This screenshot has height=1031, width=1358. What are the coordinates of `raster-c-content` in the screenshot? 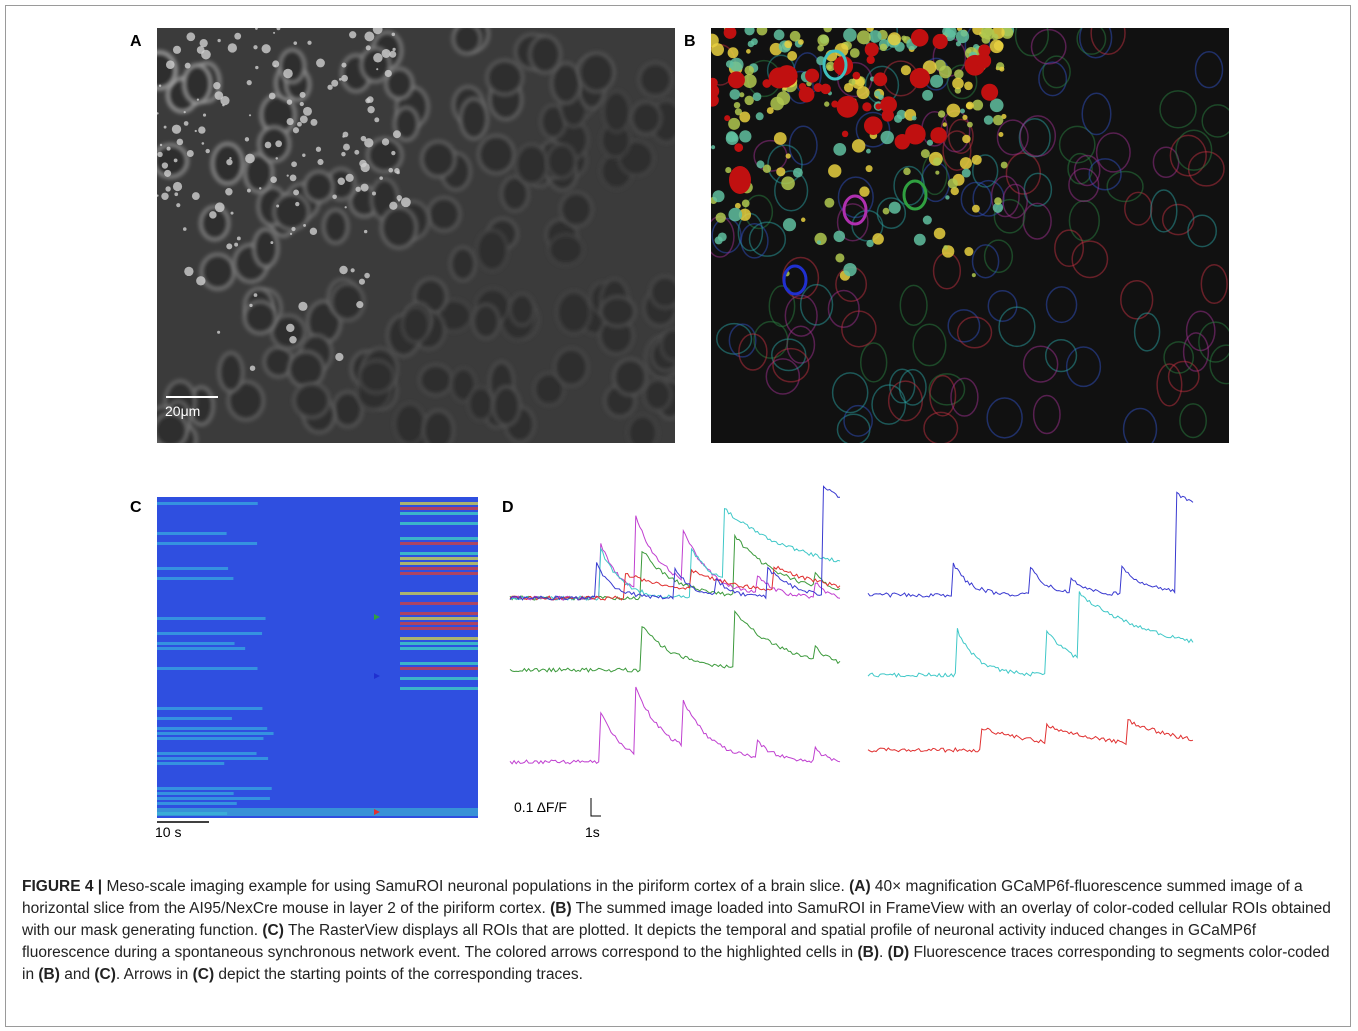 It's located at (317, 659).